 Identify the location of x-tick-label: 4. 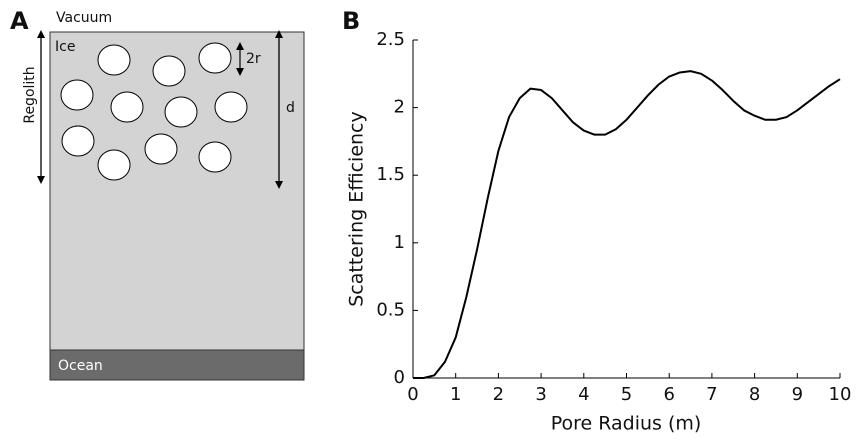
(583, 394).